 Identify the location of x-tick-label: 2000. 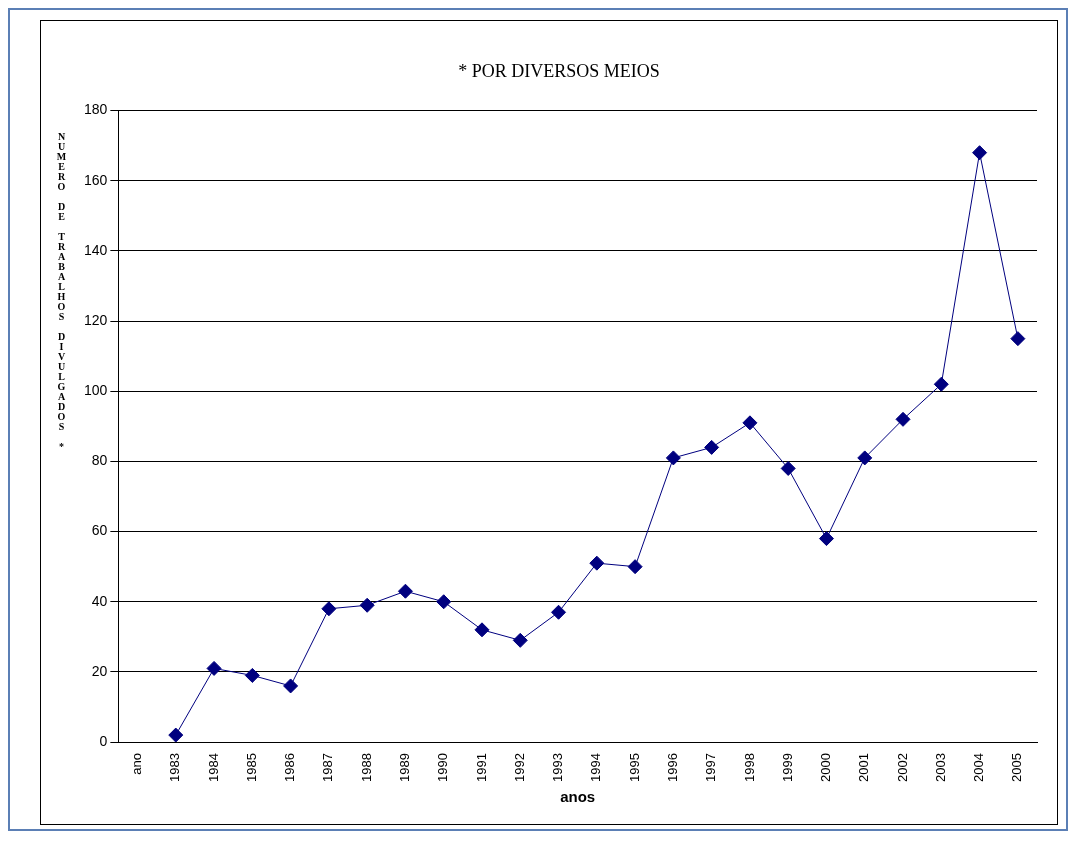
(826, 767).